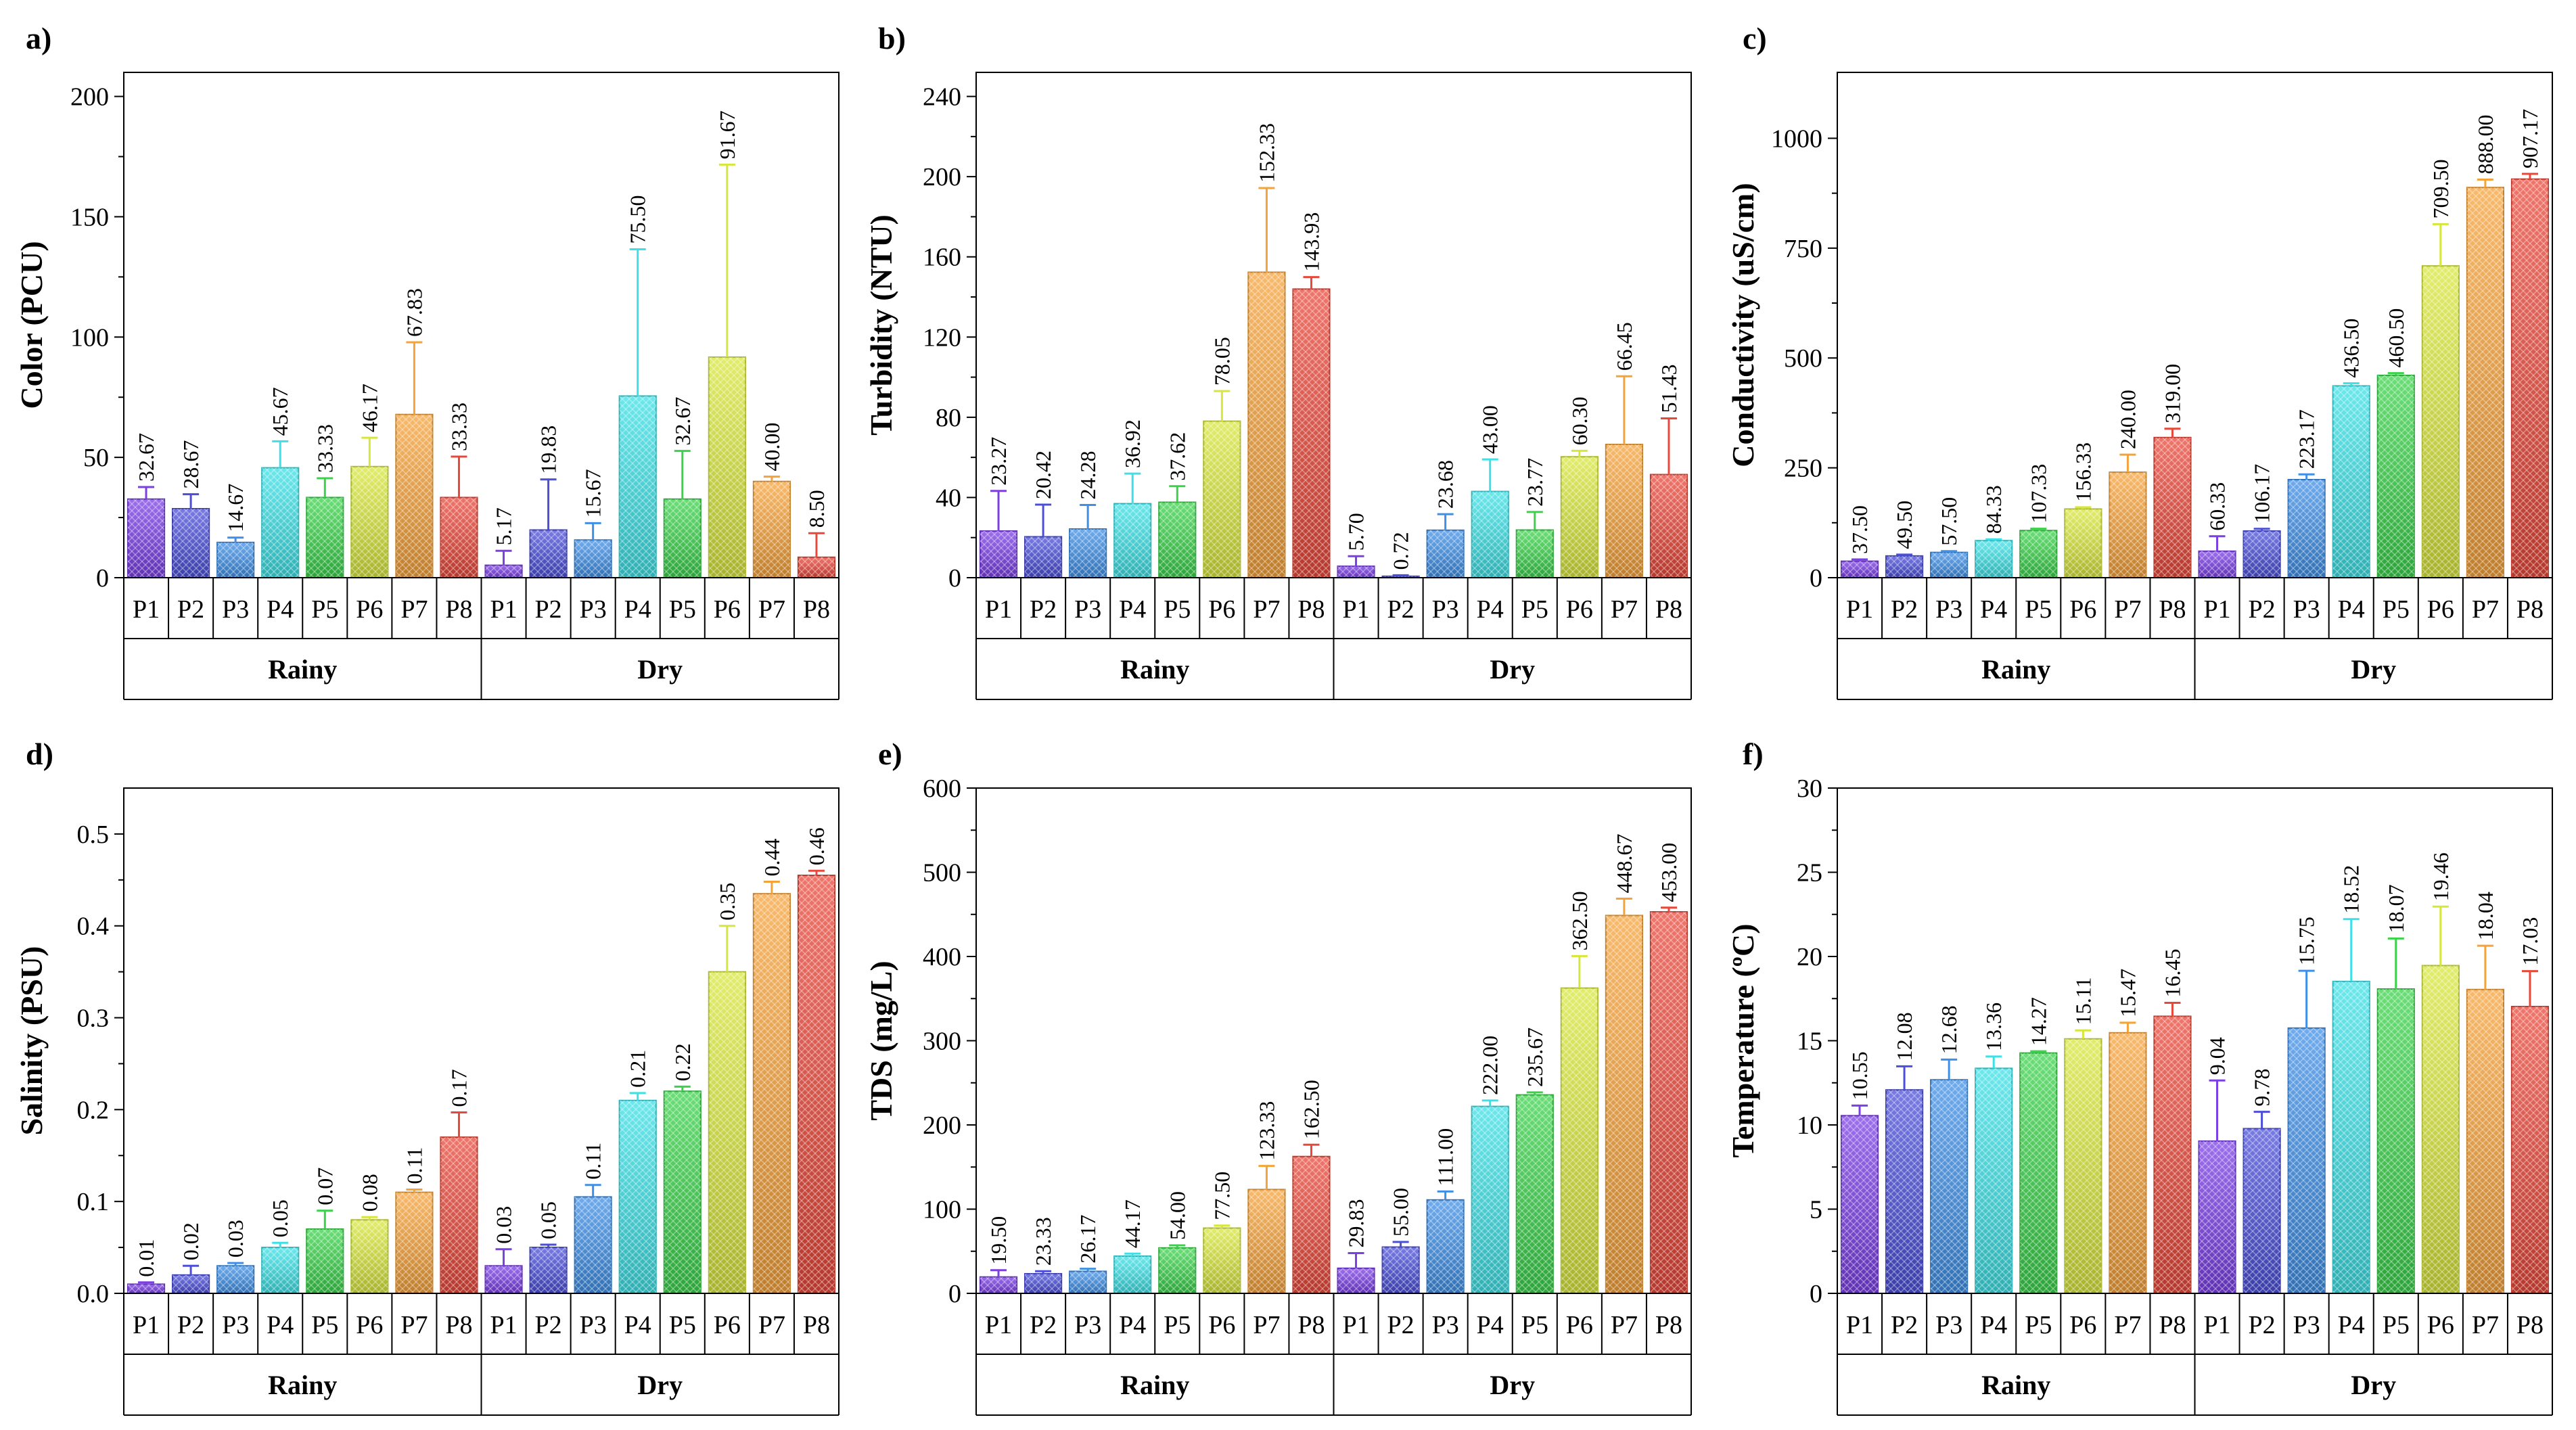 The height and width of the screenshot is (1430, 2576). Describe the element at coordinates (280, 411) in the screenshot. I see `data-label: 45.67` at that location.